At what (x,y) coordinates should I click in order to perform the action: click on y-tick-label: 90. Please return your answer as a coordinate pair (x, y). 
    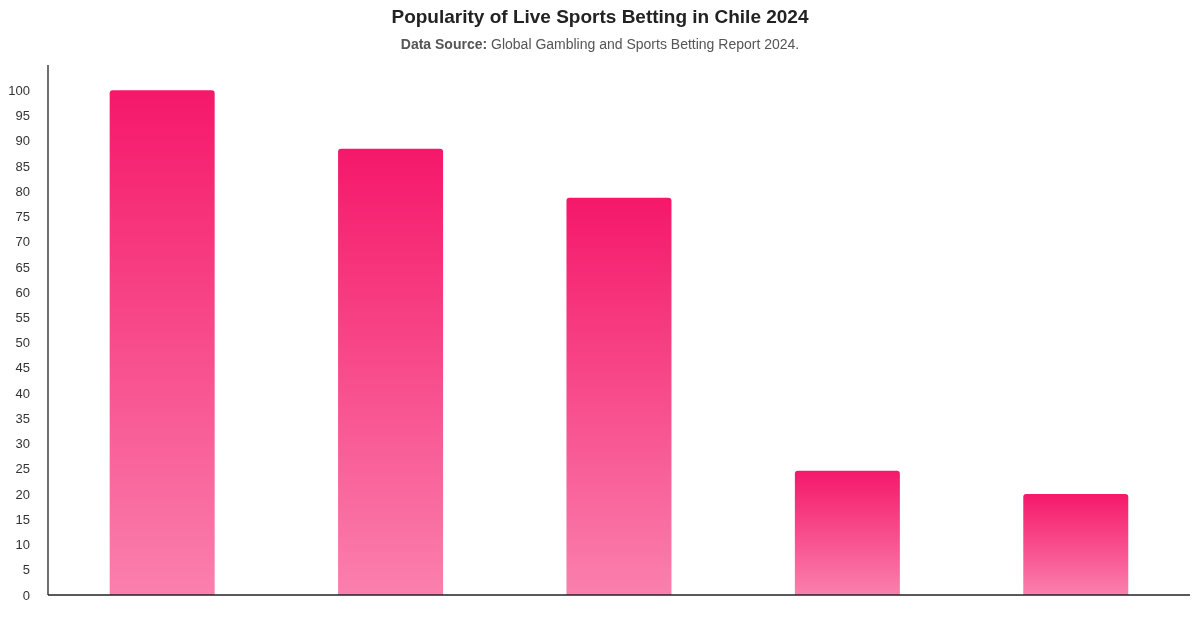
    Looking at the image, I should click on (22, 141).